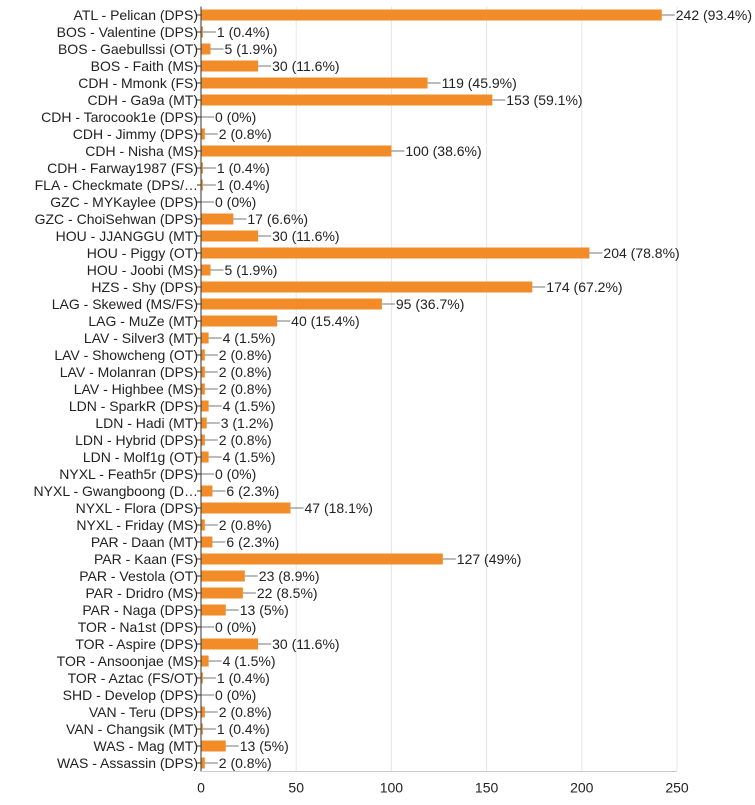  What do you see at coordinates (138, 627) in the screenshot?
I see `category-label: TOR - Na1st (DPS)` at bounding box center [138, 627].